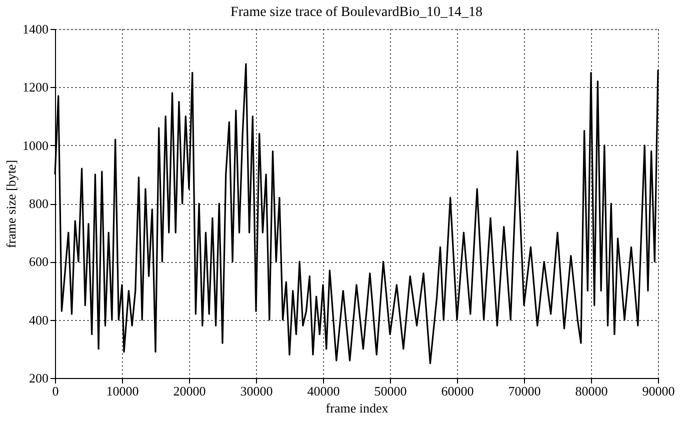 The image size is (695, 429). I want to click on x-tick-label: 50000, so click(390, 391).